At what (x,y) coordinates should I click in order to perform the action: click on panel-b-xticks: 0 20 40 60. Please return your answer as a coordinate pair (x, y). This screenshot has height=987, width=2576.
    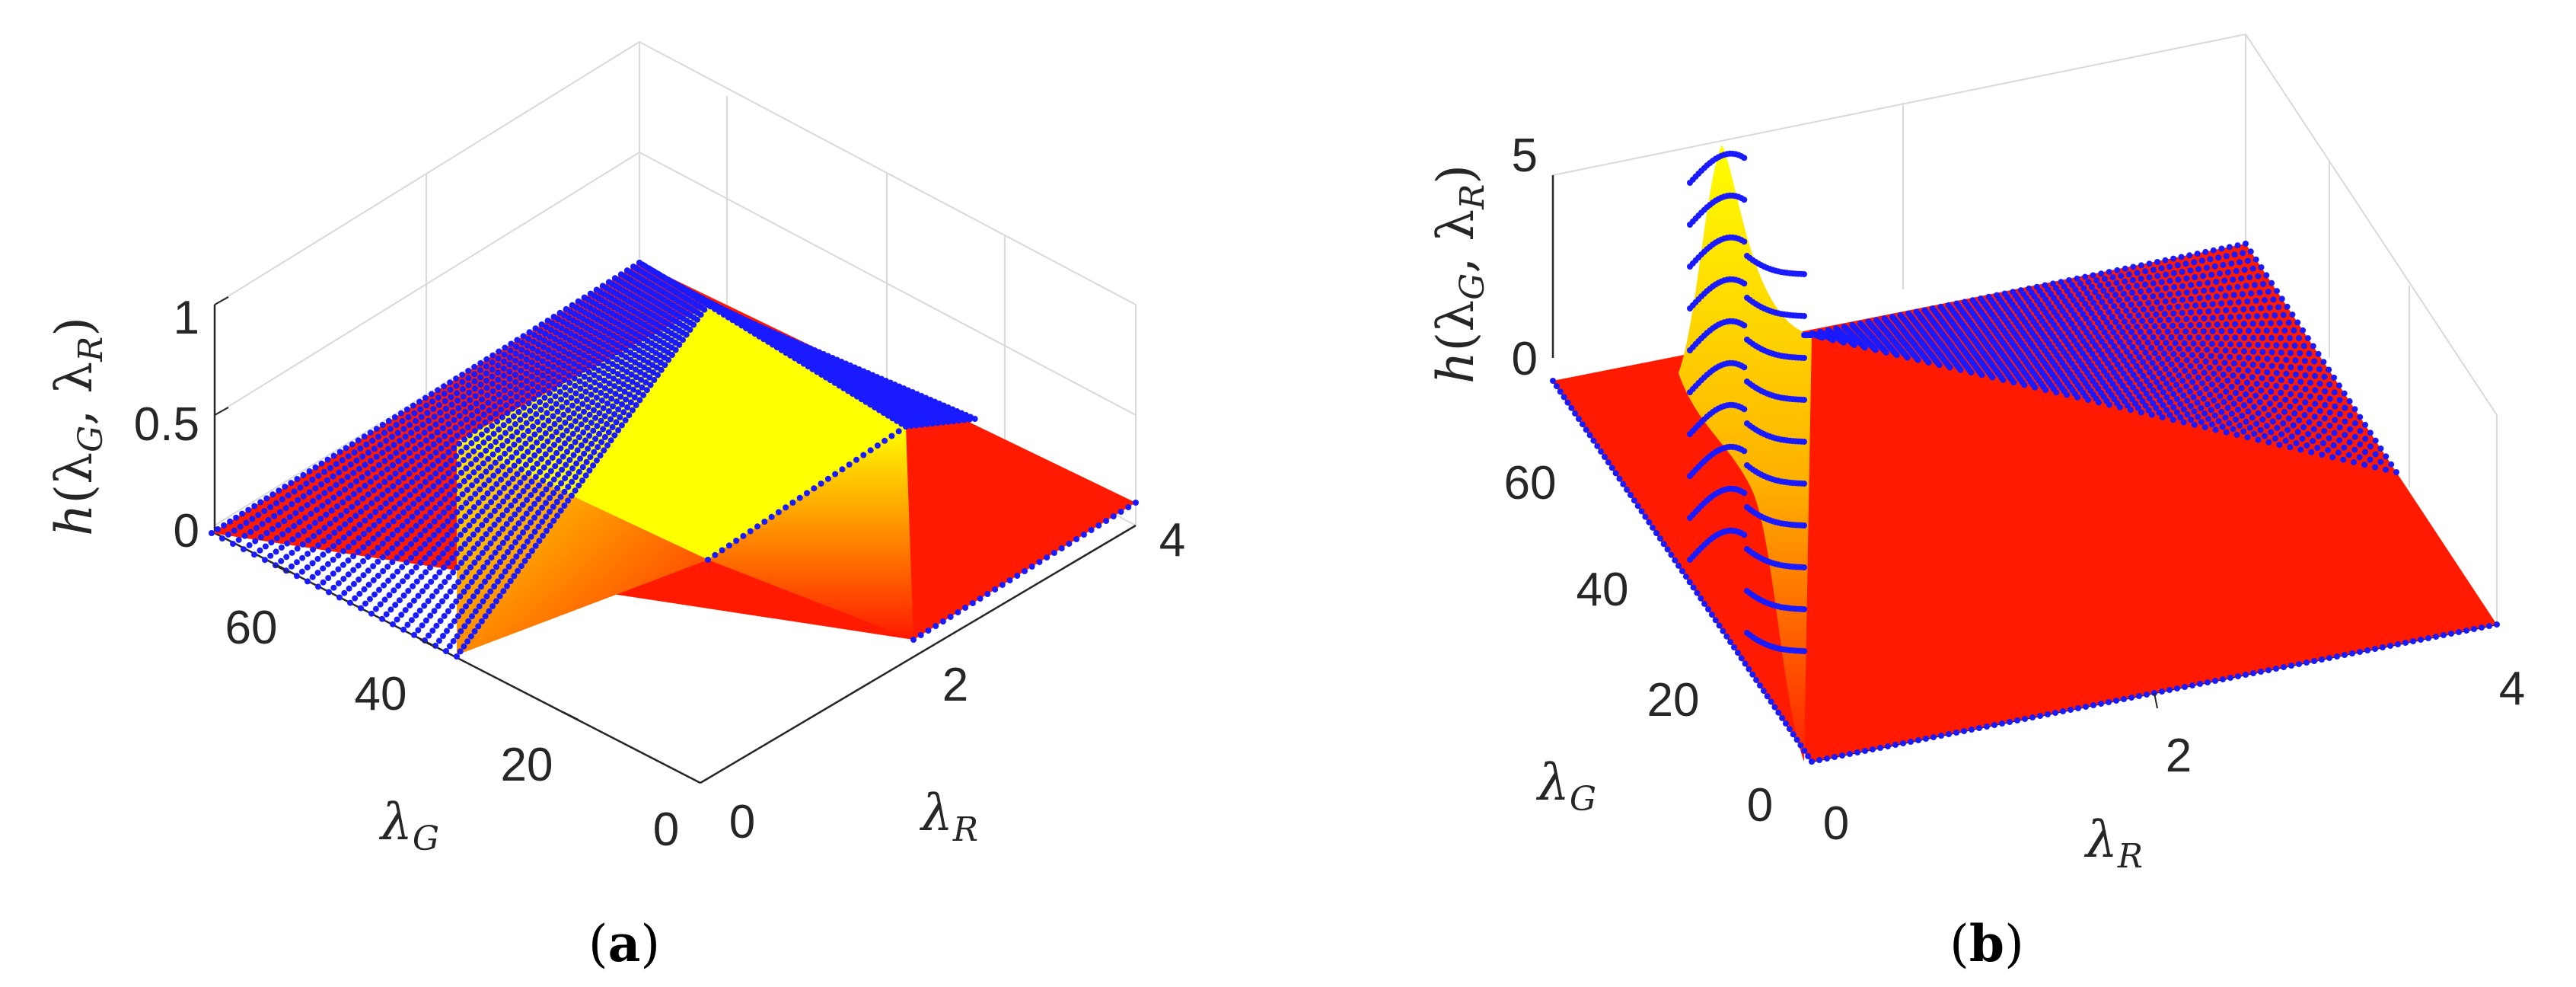
    Looking at the image, I should click on (1639, 644).